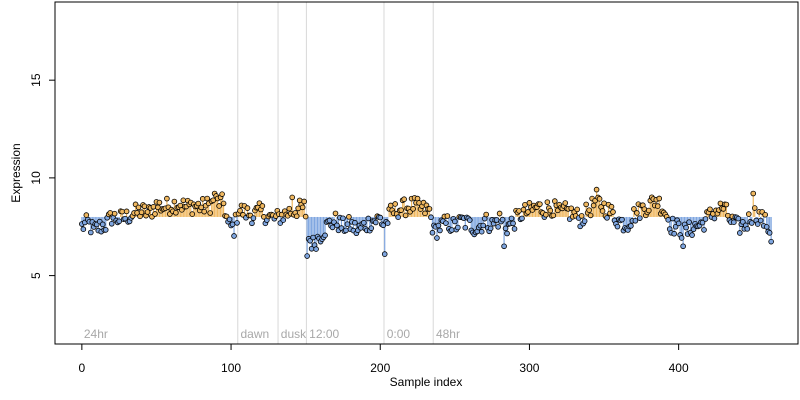  I want to click on x-tick-label: 300, so click(529, 368).